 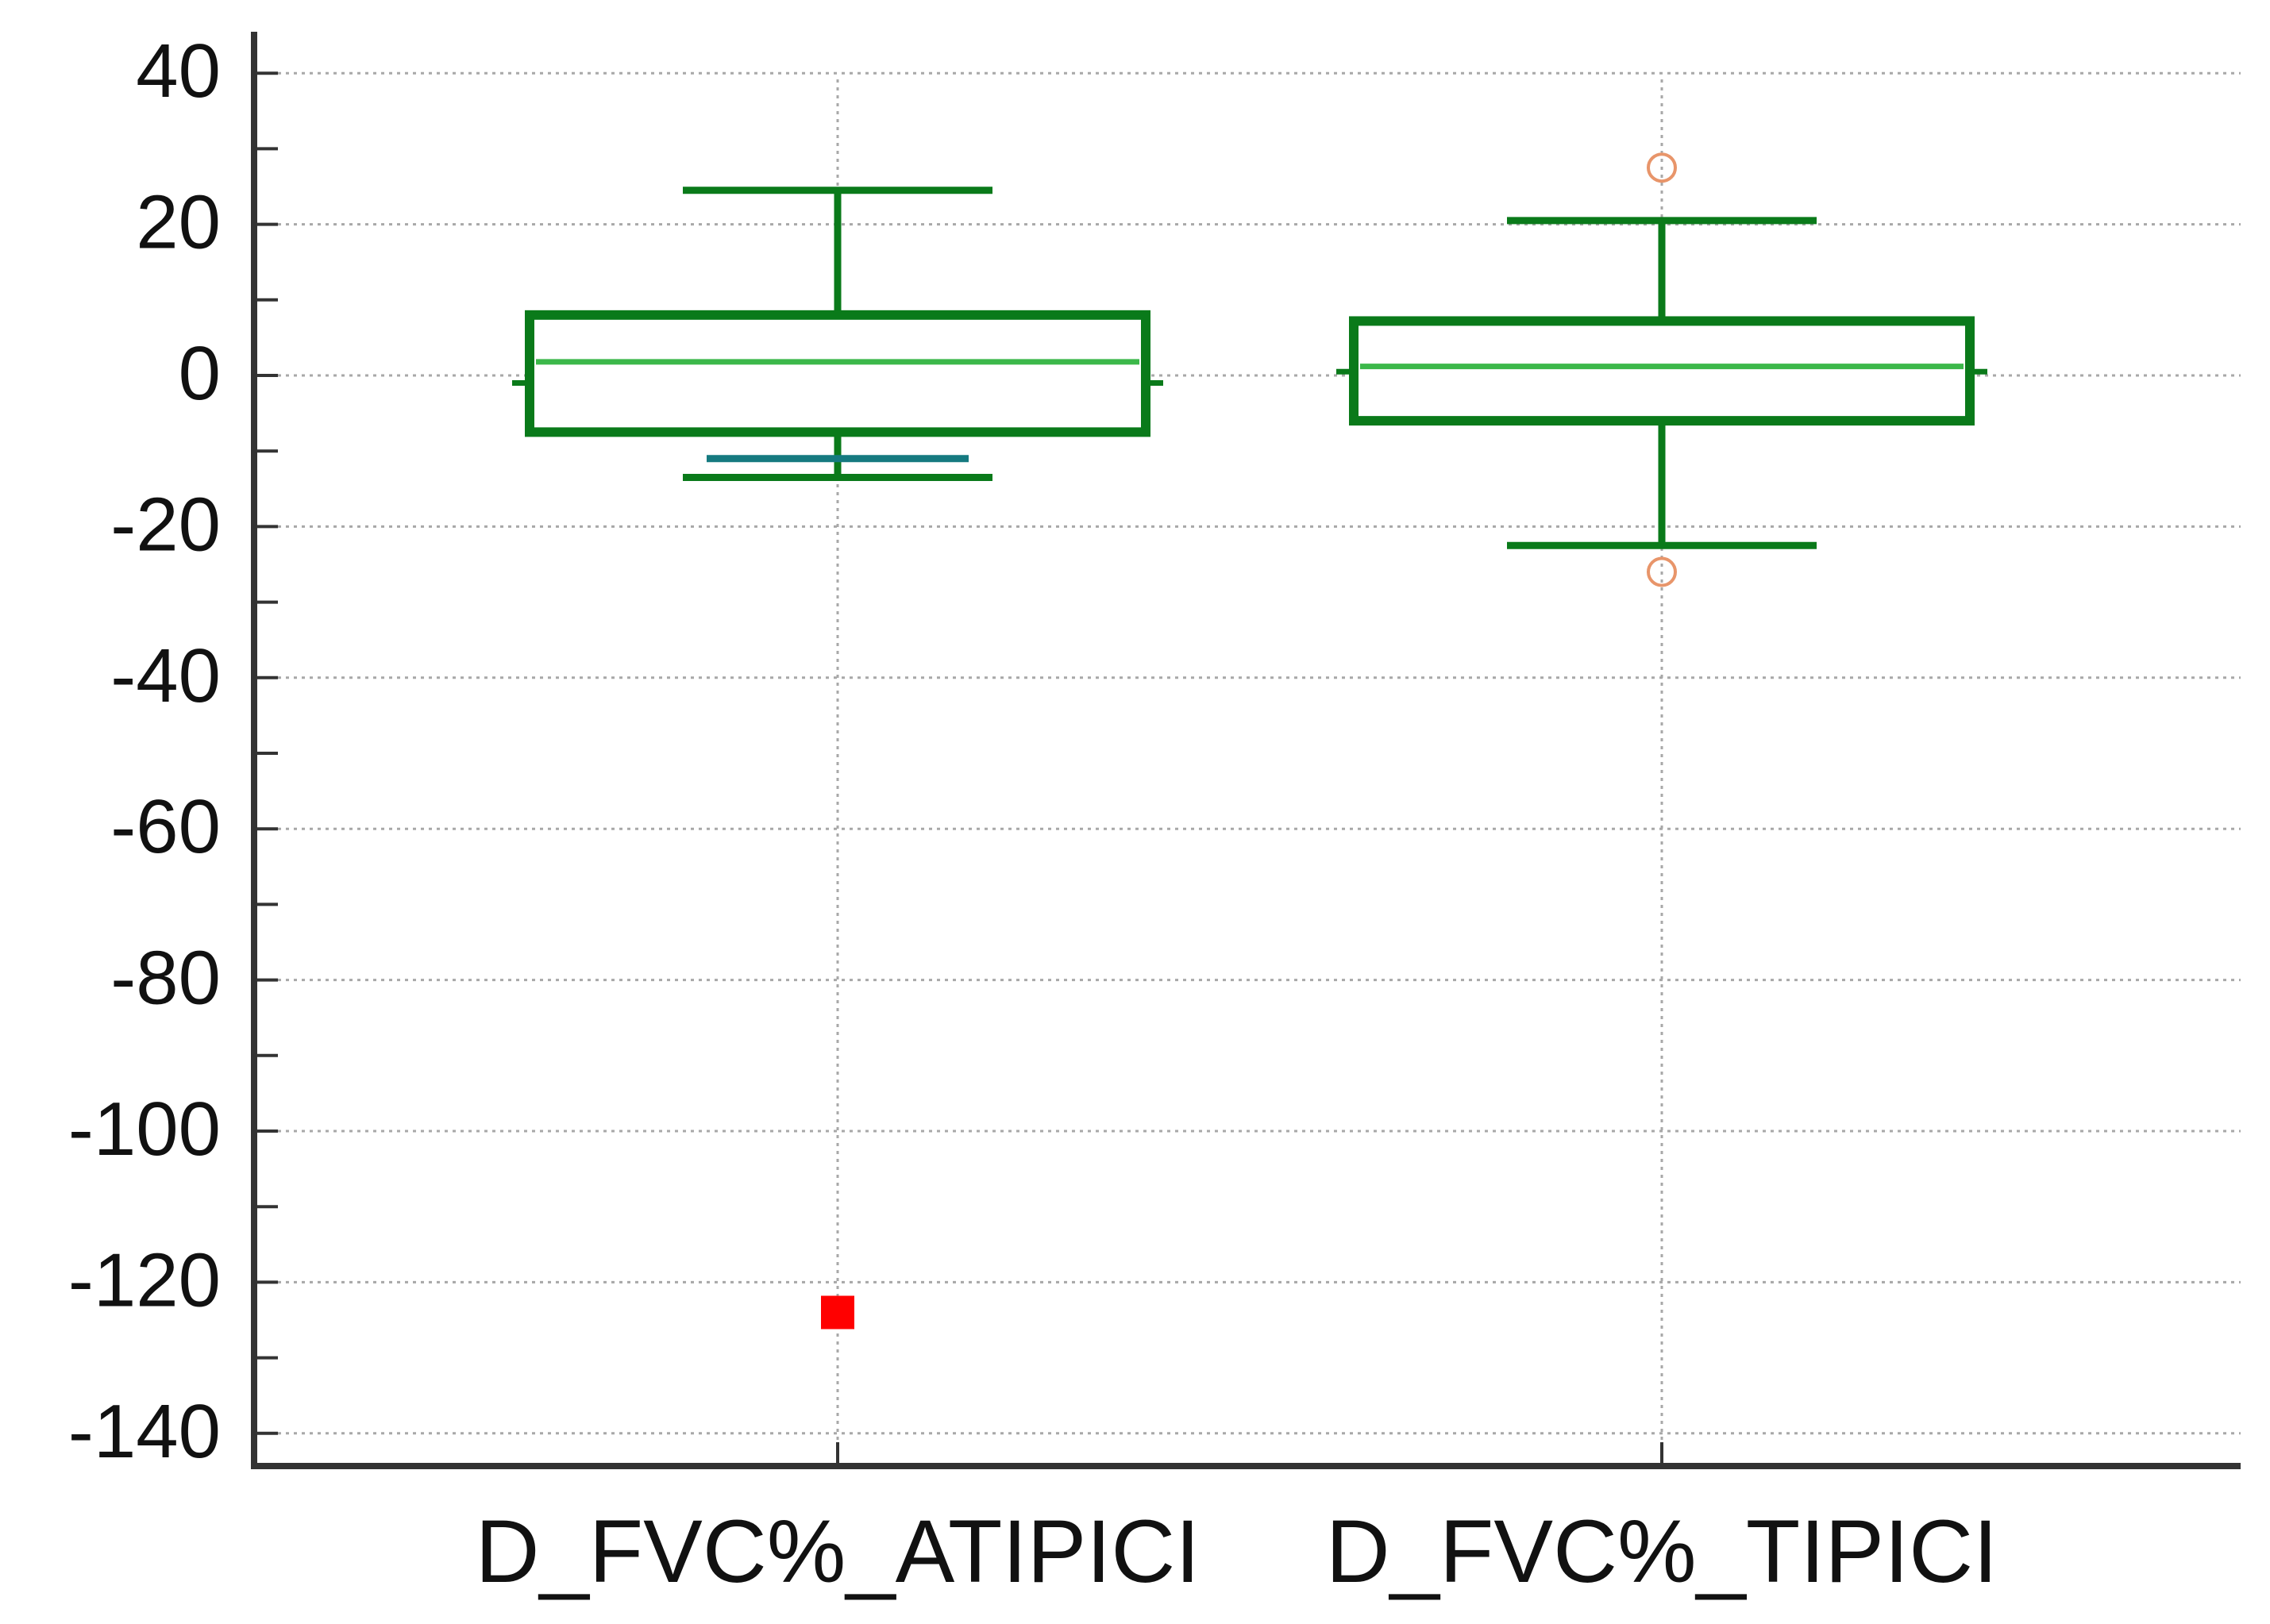 I want to click on y-tick-label-7: -100, so click(x=144, y=1129).